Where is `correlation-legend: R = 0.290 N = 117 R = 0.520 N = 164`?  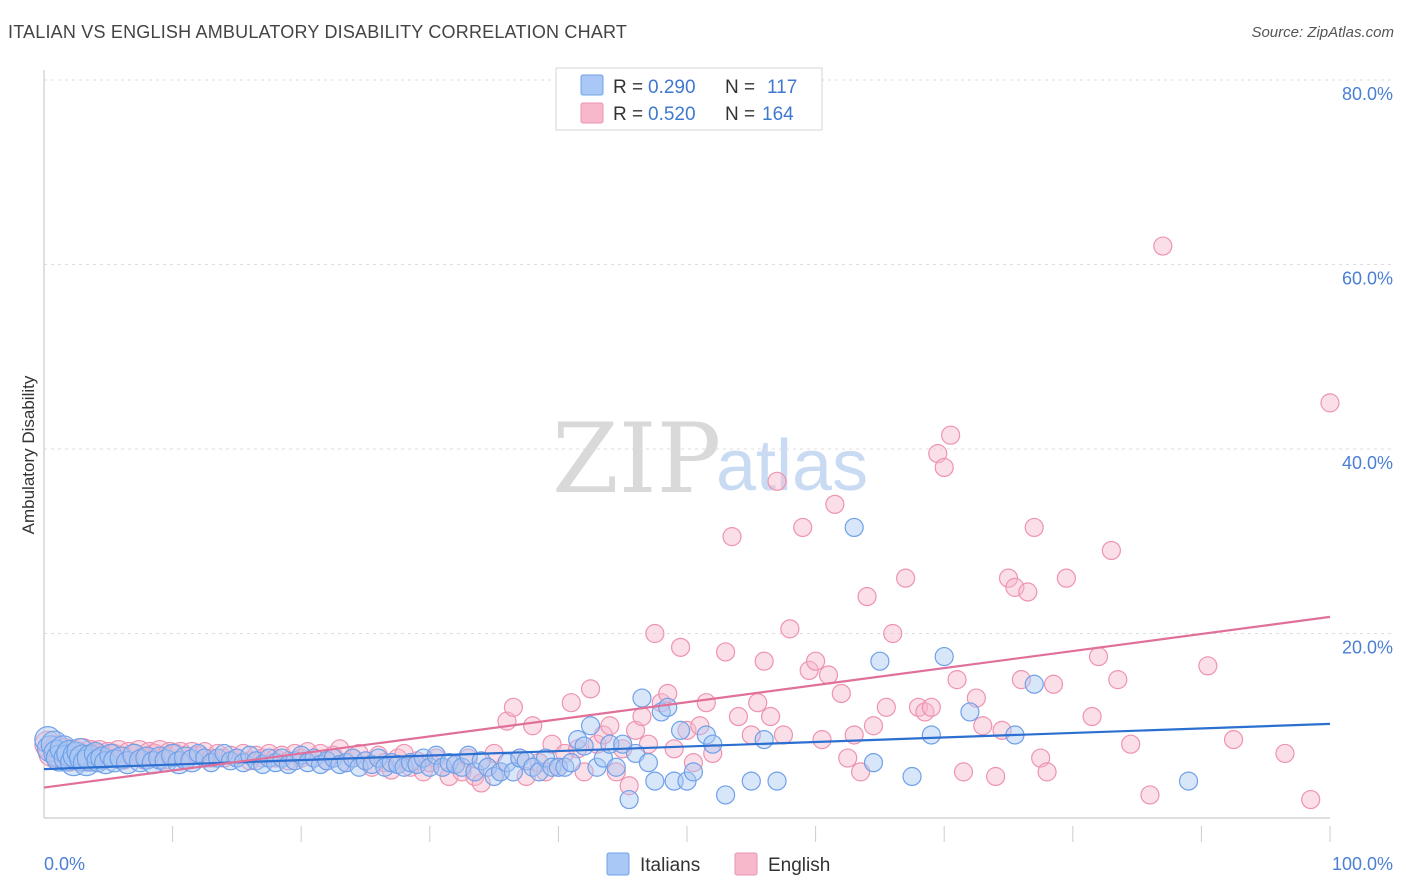 correlation-legend: R = 0.290 N = 117 R = 0.520 N = 164 is located at coordinates (689, 99).